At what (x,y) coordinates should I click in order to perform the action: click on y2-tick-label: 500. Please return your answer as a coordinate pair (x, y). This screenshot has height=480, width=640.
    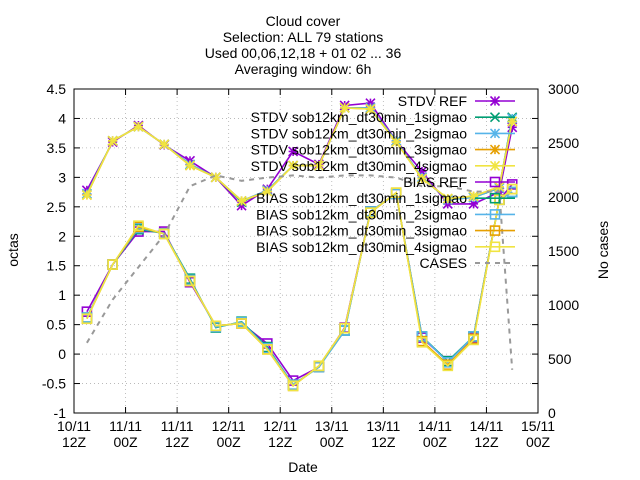
    Looking at the image, I should click on (560, 359).